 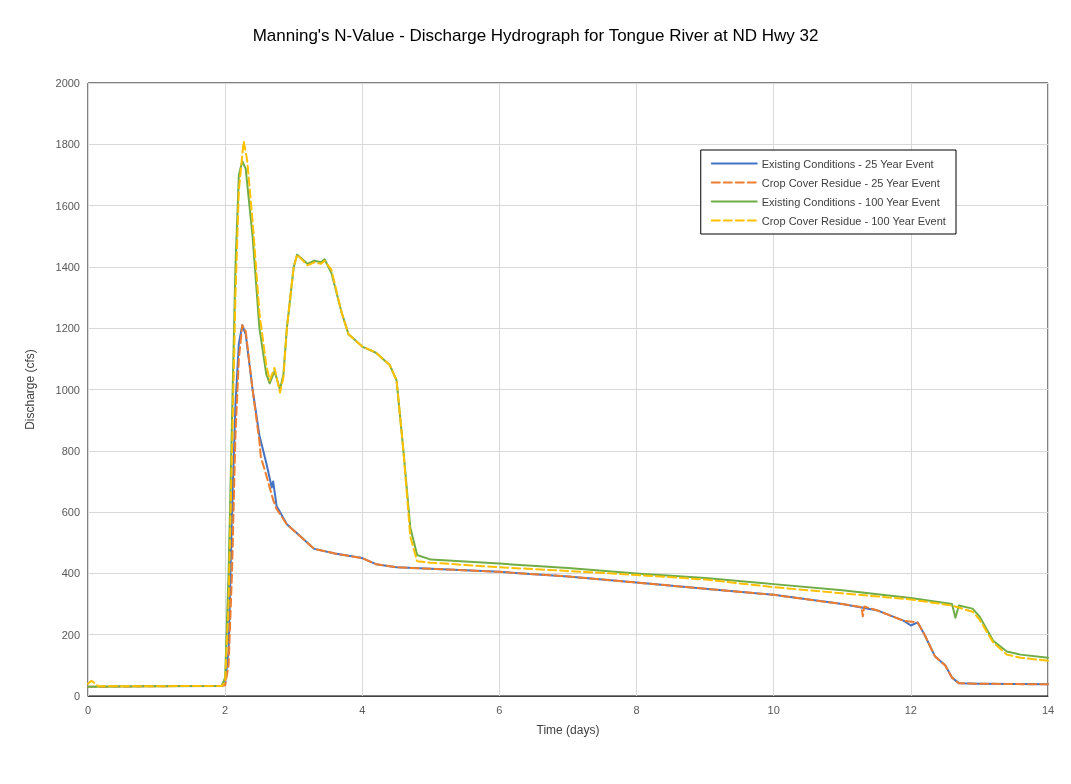 I want to click on y-tick-label: 1000, so click(x=67, y=389).